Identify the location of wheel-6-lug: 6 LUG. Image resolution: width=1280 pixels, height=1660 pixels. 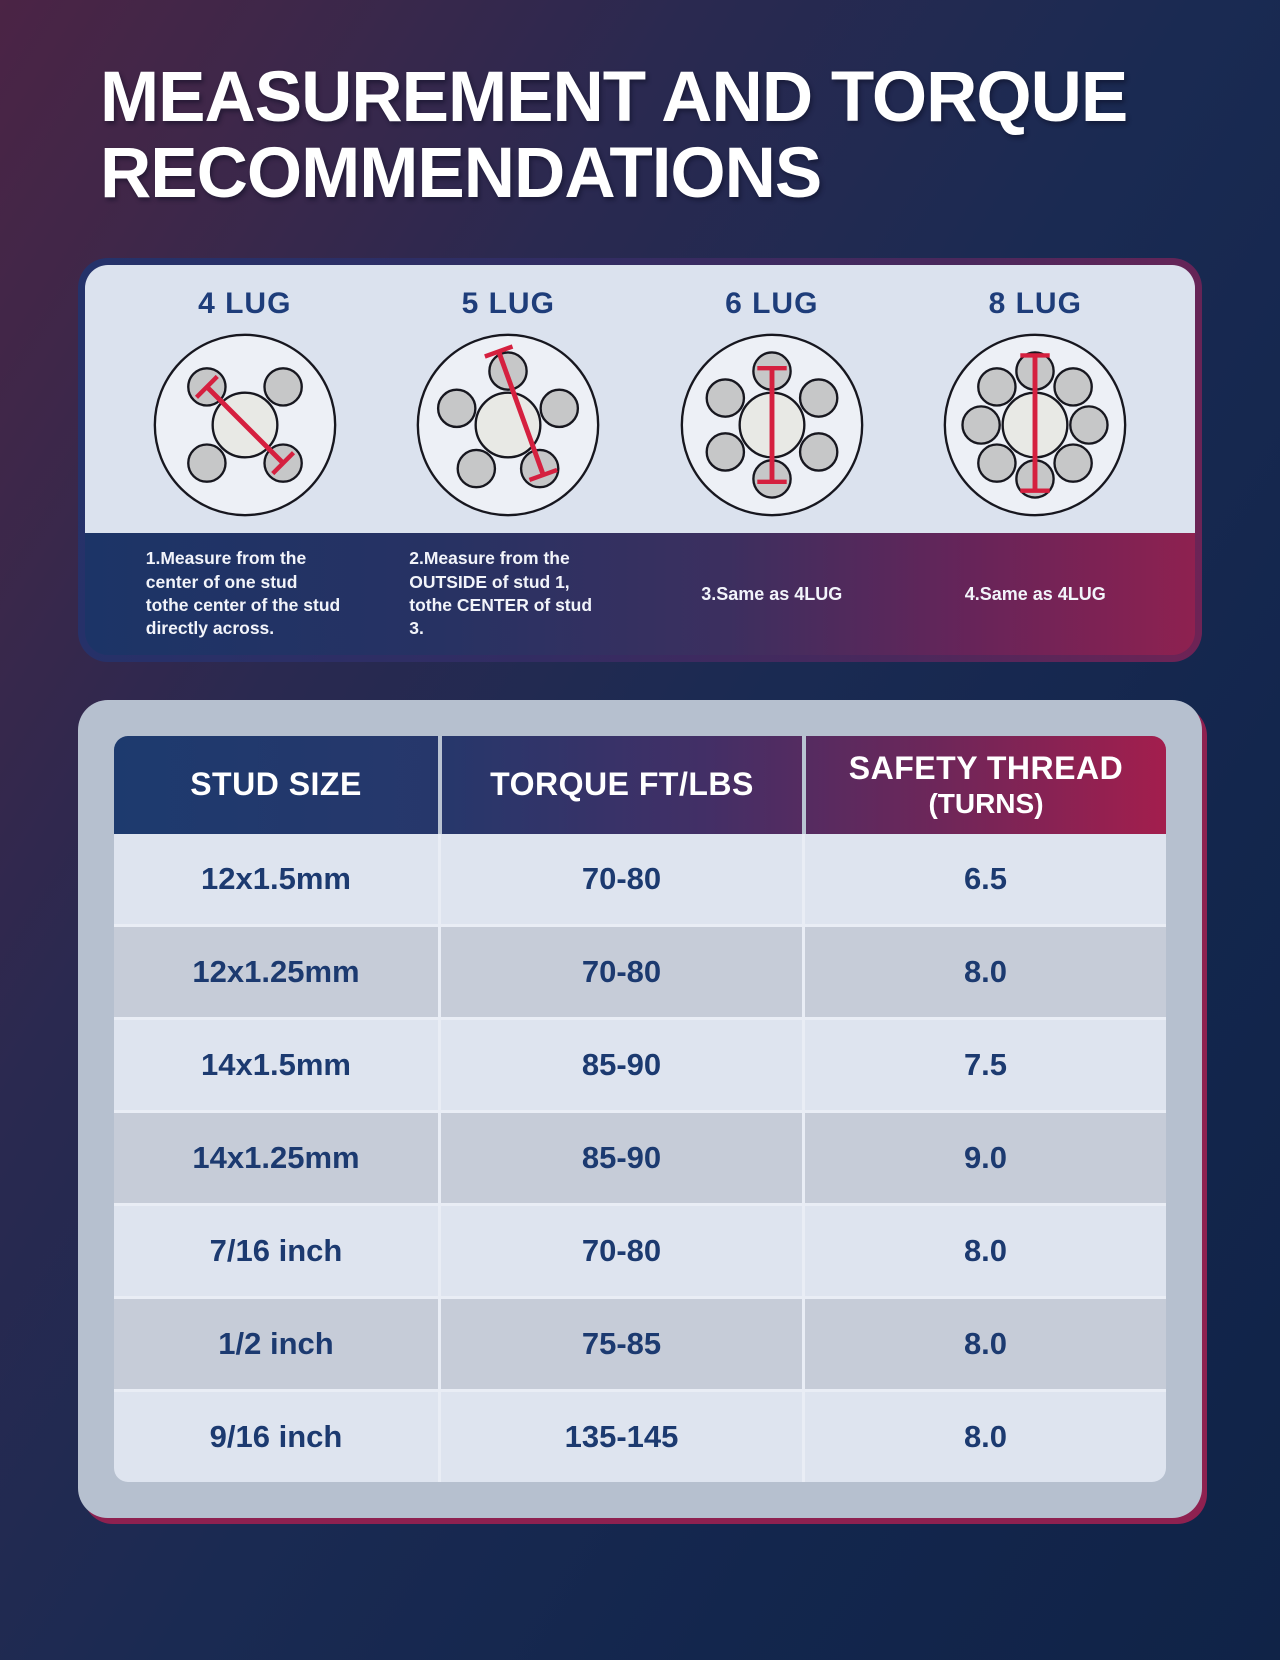
(772, 401).